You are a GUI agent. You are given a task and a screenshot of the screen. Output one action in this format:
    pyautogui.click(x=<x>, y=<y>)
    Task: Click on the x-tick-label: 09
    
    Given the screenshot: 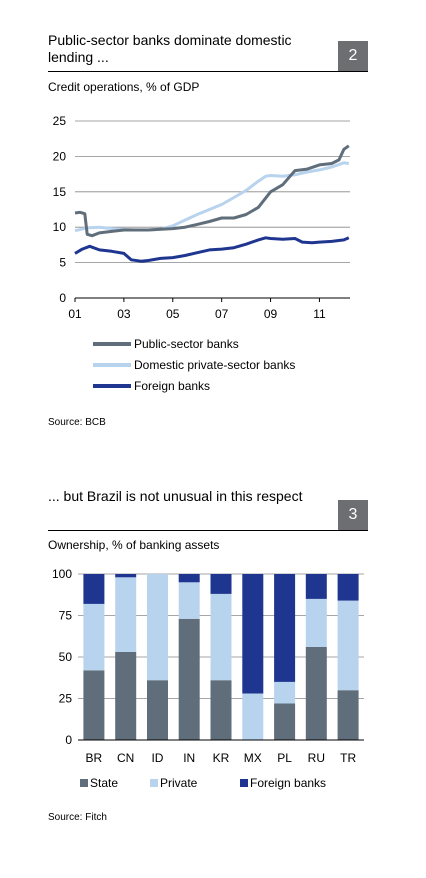 What is the action you would take?
    pyautogui.click(x=271, y=314)
    